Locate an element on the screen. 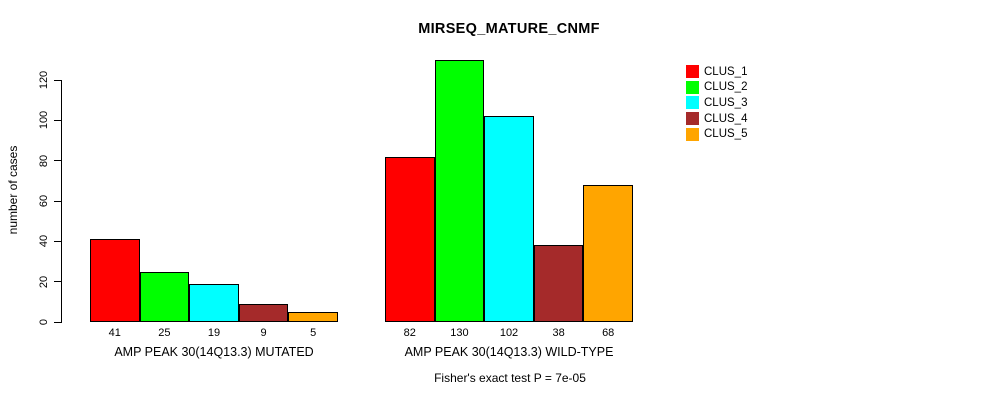  bar-value-label: 82 is located at coordinates (409, 333).